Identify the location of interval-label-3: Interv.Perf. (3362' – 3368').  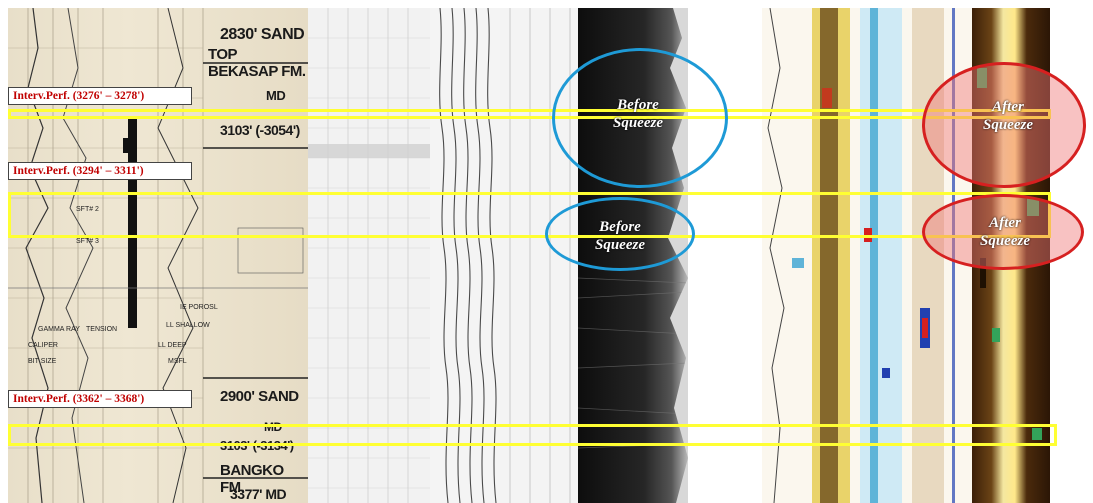
(100, 399).